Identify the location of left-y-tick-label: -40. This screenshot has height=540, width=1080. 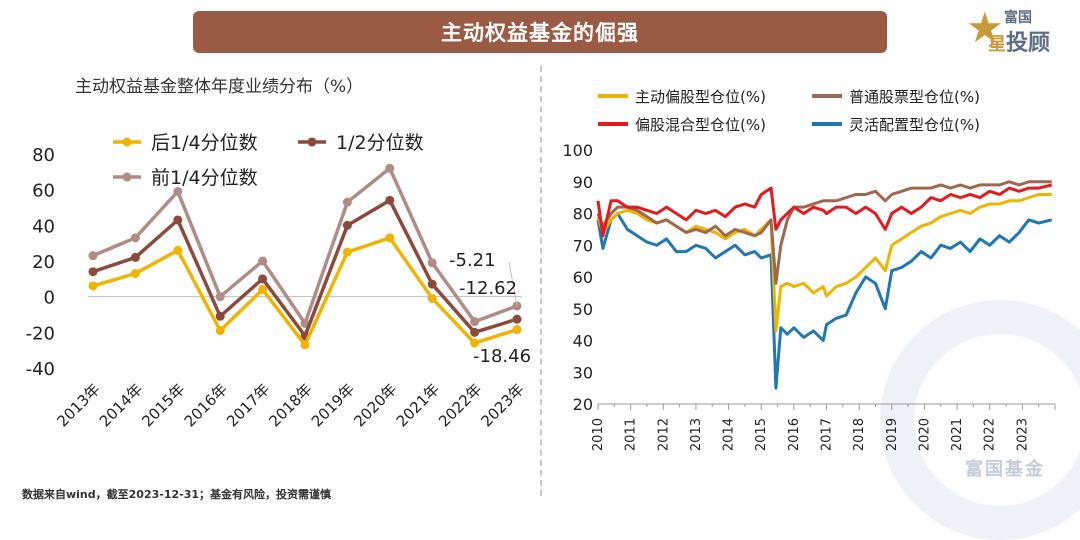
(40, 369).